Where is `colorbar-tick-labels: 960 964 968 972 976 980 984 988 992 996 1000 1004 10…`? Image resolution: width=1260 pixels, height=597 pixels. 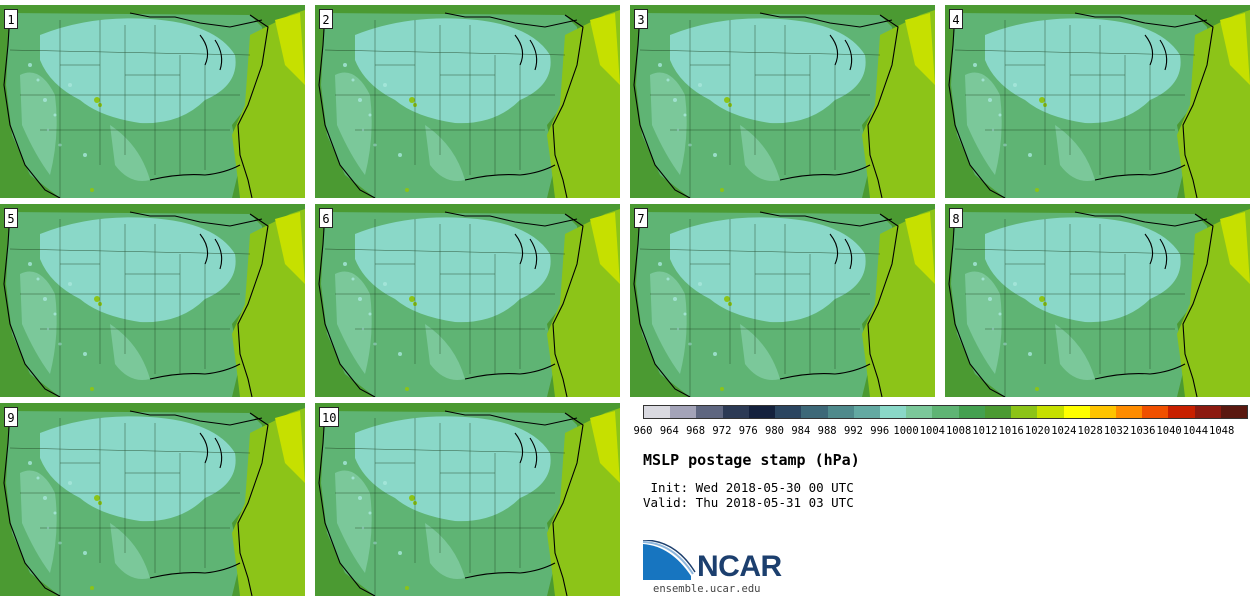 colorbar-tick-labels: 960 964 968 972 976 980 984 988 992 996 1000 1004 10… is located at coordinates (943, 432).